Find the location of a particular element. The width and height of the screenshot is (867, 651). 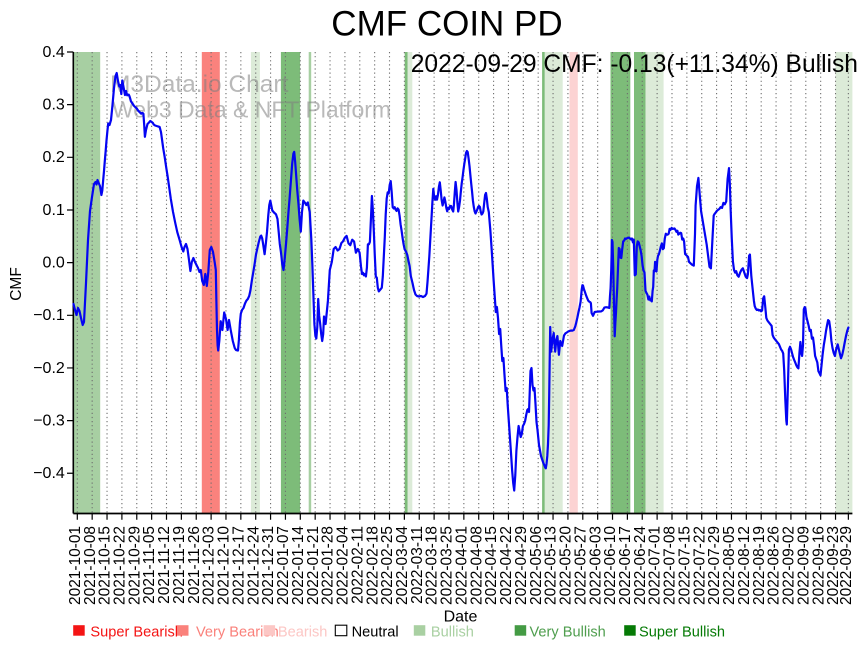

svg-text: CMF is located at coordinates (16, 284).